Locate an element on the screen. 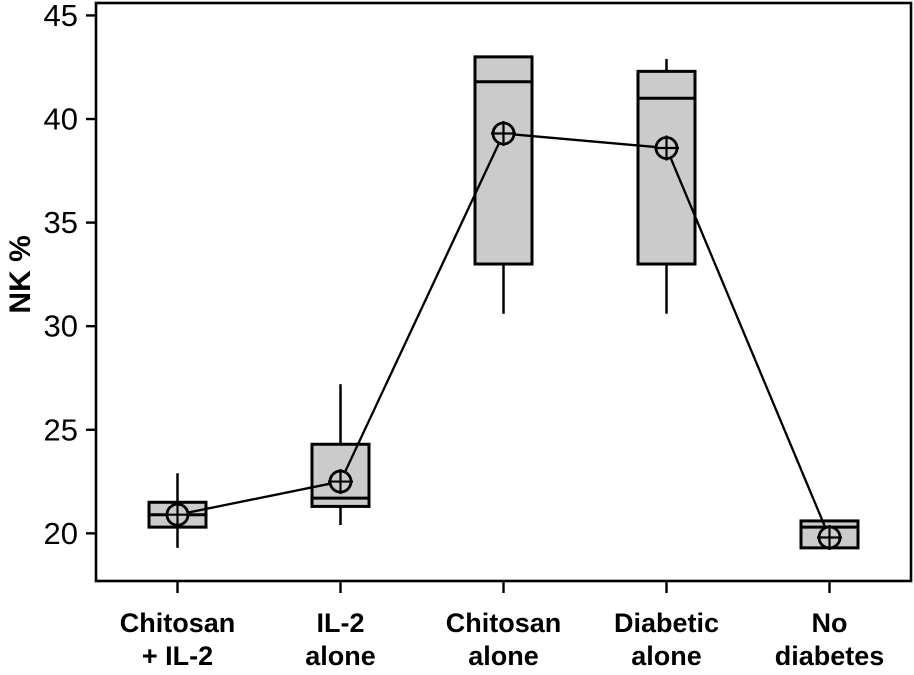  y-axis-title: NK % is located at coordinates (20, 274).